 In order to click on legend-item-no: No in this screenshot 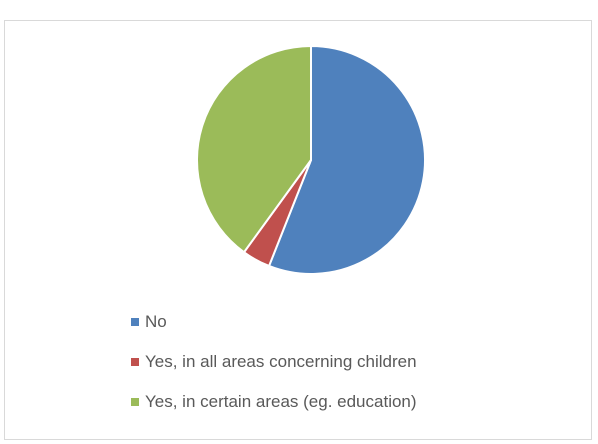, I will do `click(274, 322)`.